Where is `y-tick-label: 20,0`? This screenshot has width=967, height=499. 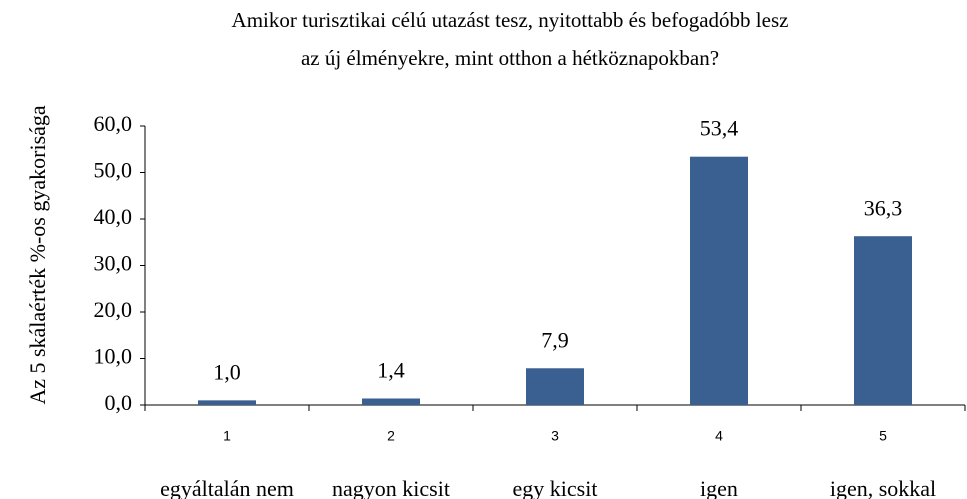 y-tick-label: 20,0 is located at coordinates (113, 309).